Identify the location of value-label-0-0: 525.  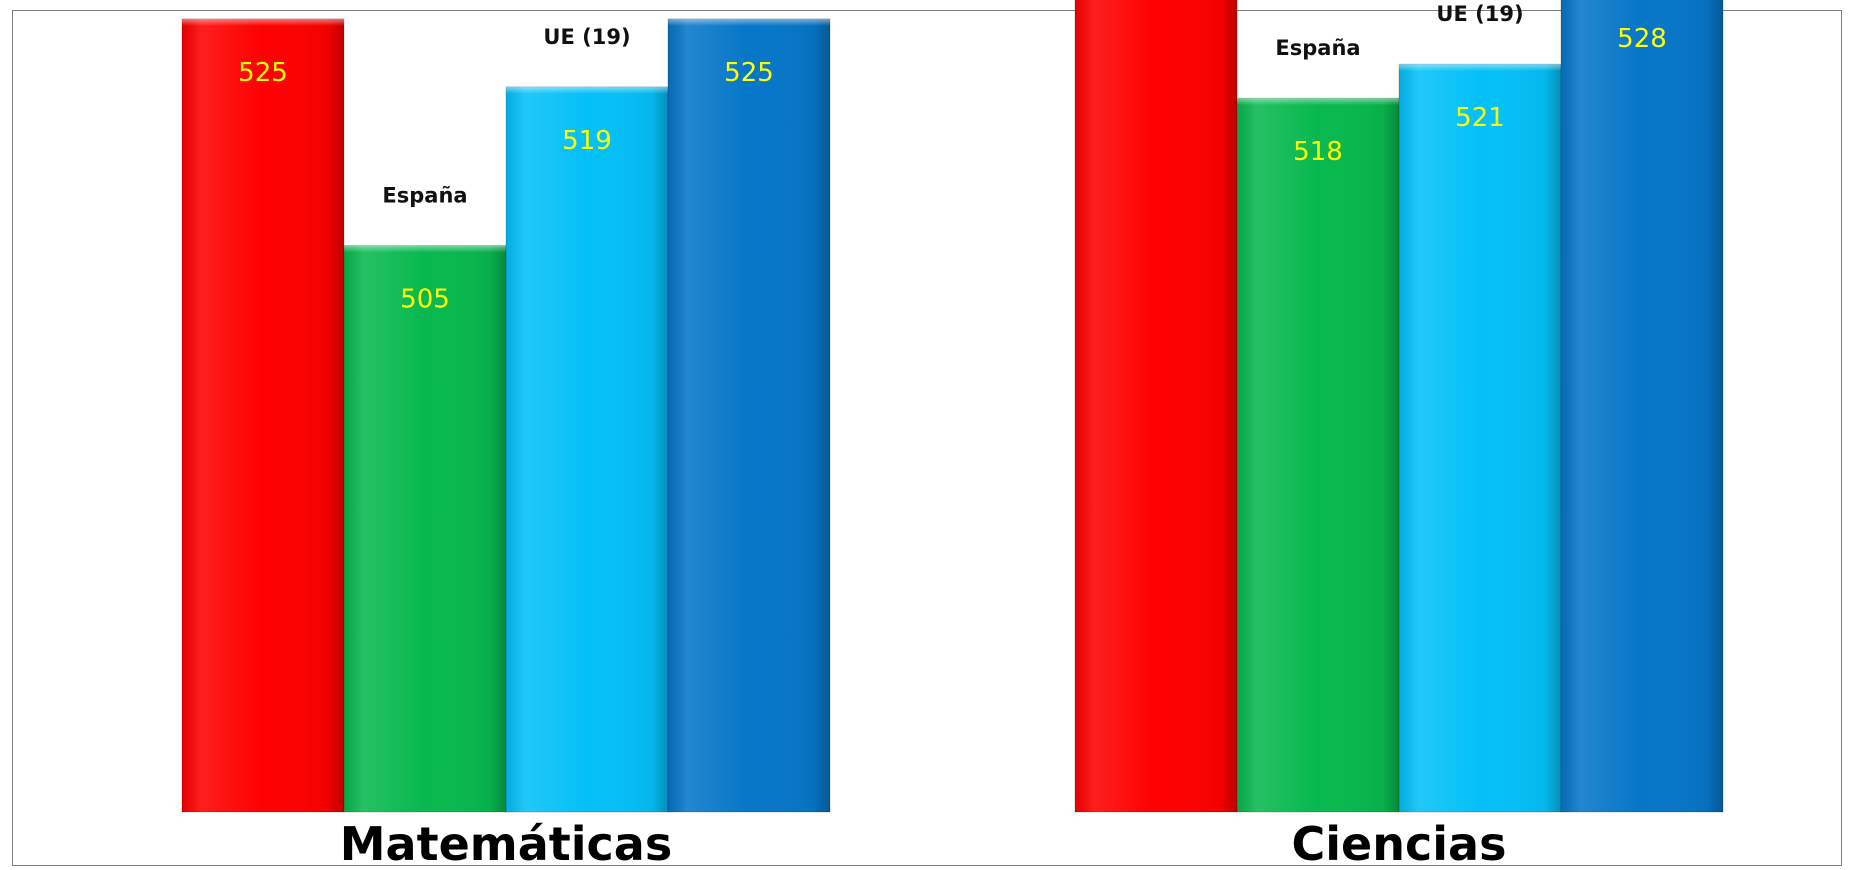
(263, 73).